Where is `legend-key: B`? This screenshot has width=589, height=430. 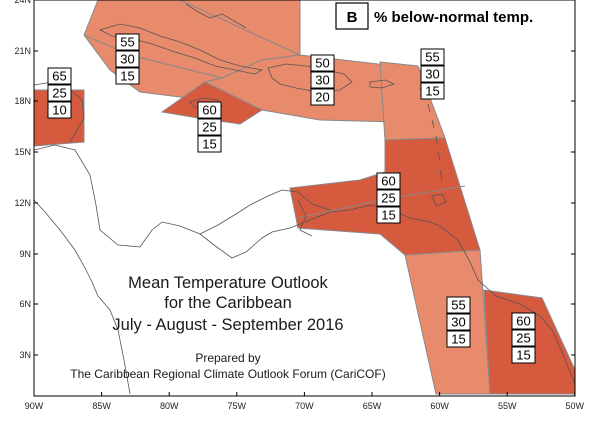
legend-key: B is located at coordinates (352, 17).